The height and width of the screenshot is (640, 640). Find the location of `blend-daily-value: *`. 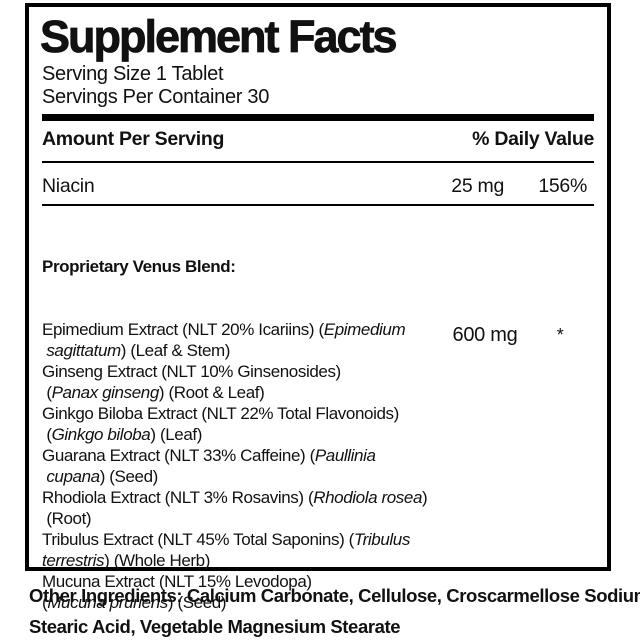

blend-daily-value: * is located at coordinates (560, 335).